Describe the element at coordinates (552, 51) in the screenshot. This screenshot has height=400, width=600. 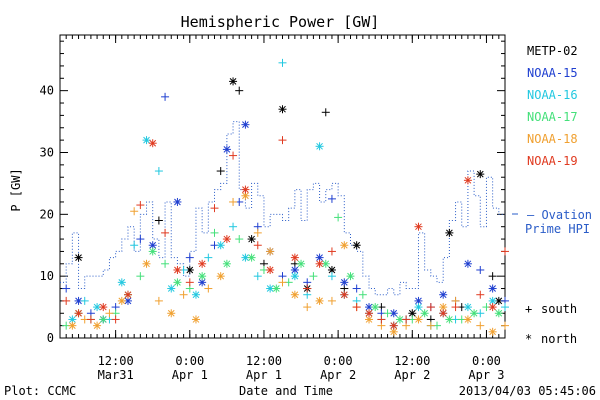
I see `legend-entry: METP-02` at that location.